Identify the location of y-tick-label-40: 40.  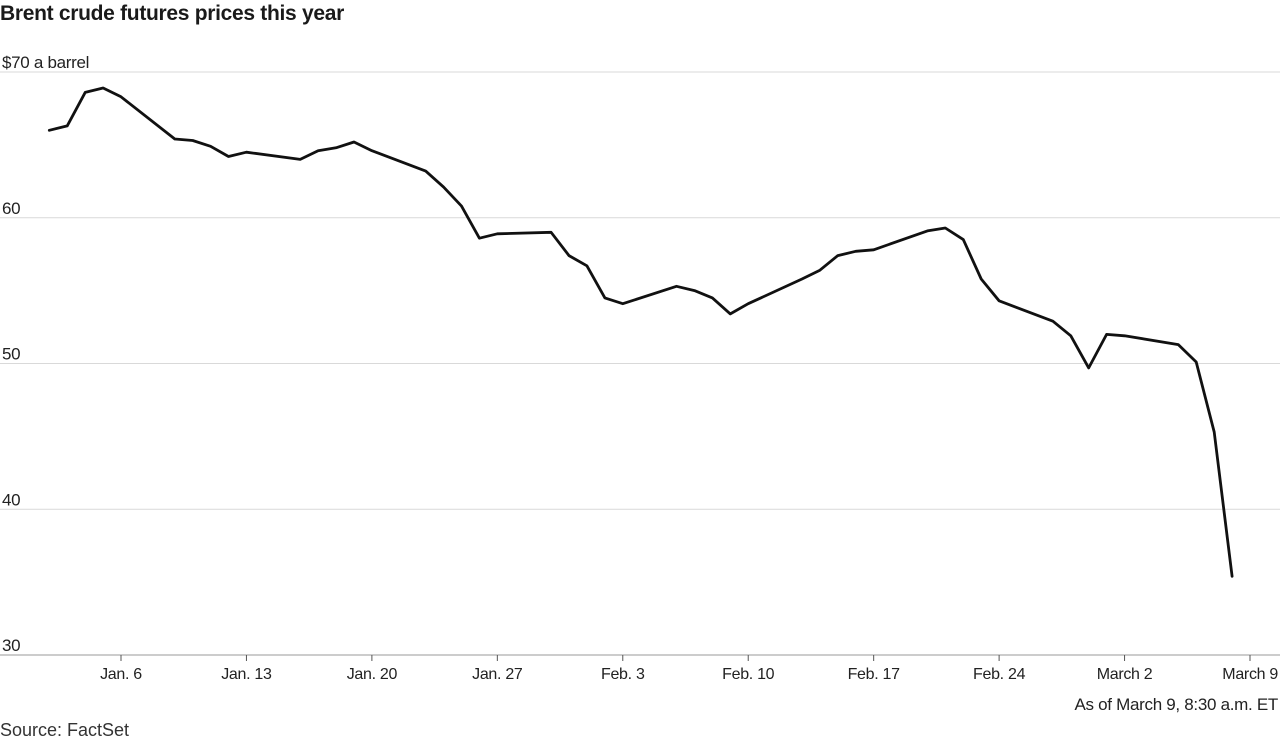
(11, 499).